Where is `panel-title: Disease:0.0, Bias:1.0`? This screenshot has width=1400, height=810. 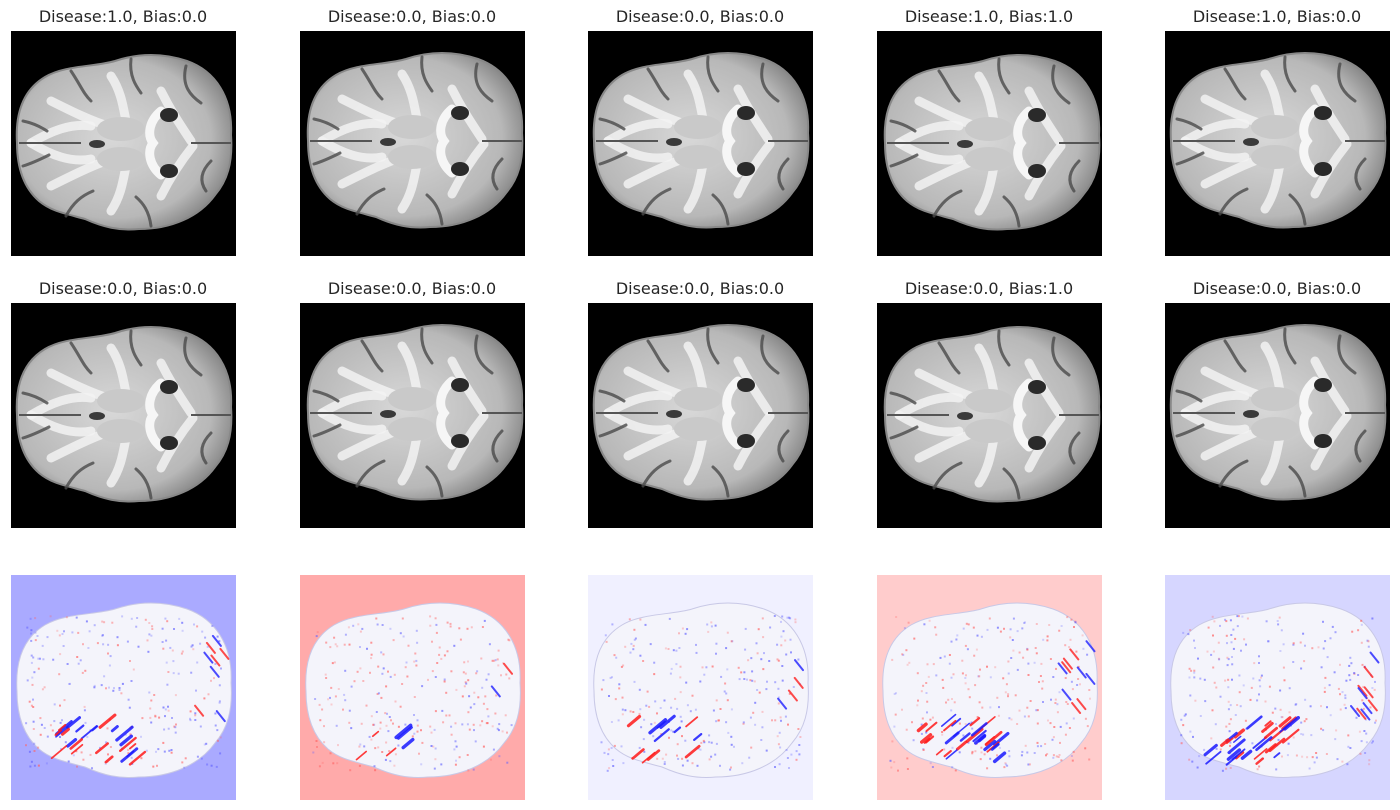
panel-title: Disease:0.0, Bias:1.0 is located at coordinates (989, 288).